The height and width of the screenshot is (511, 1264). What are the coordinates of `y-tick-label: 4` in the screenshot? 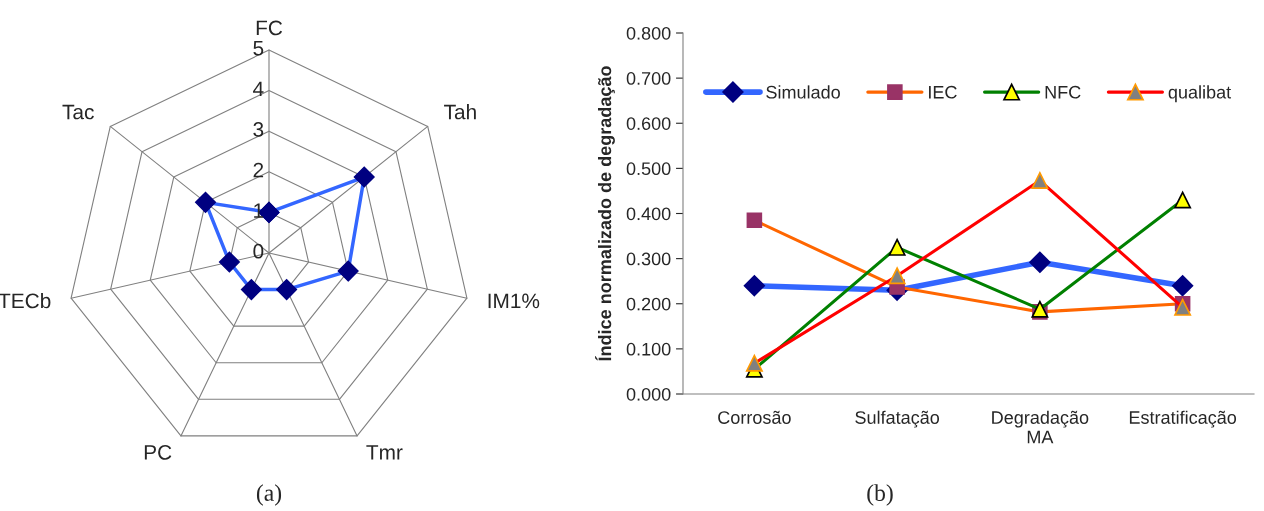 It's located at (258, 88).